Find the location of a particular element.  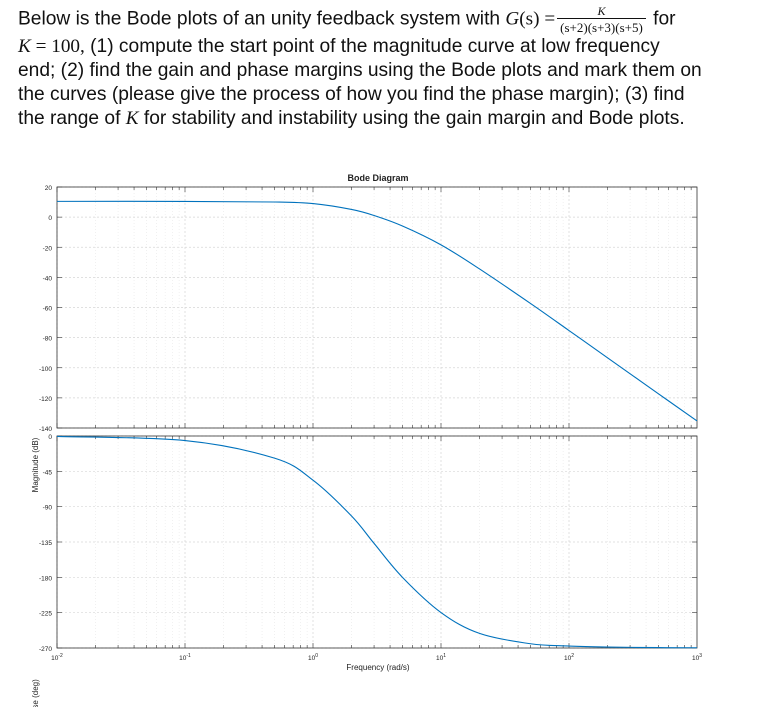

fraction-denominator: (s+2)(s+3)(s+5) is located at coordinates (601, 26).